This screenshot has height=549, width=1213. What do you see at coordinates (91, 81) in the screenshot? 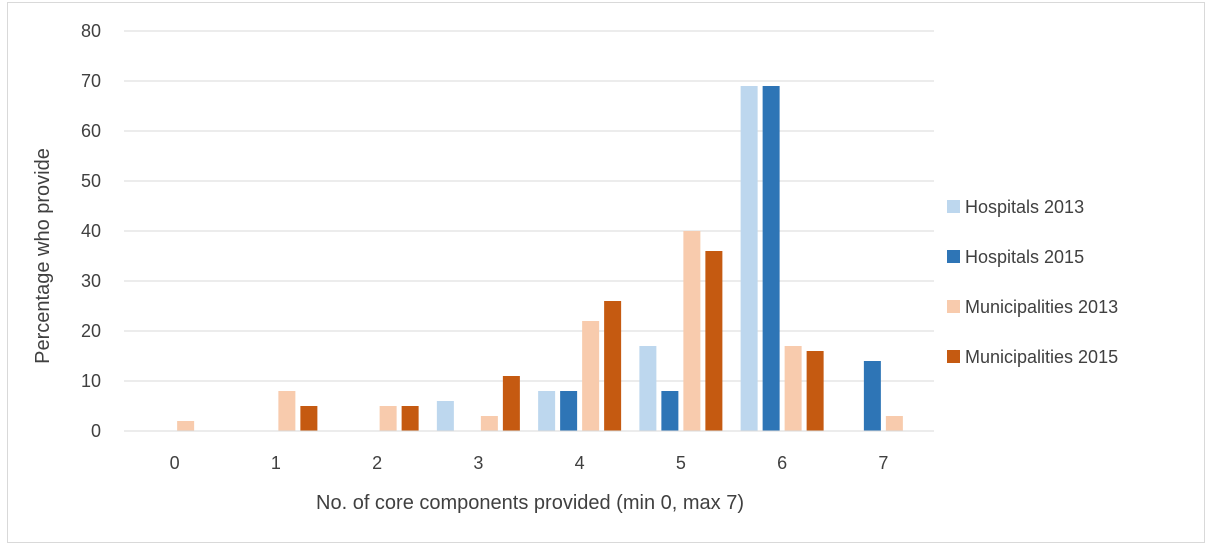
I see `y-tick-label: 70` at bounding box center [91, 81].